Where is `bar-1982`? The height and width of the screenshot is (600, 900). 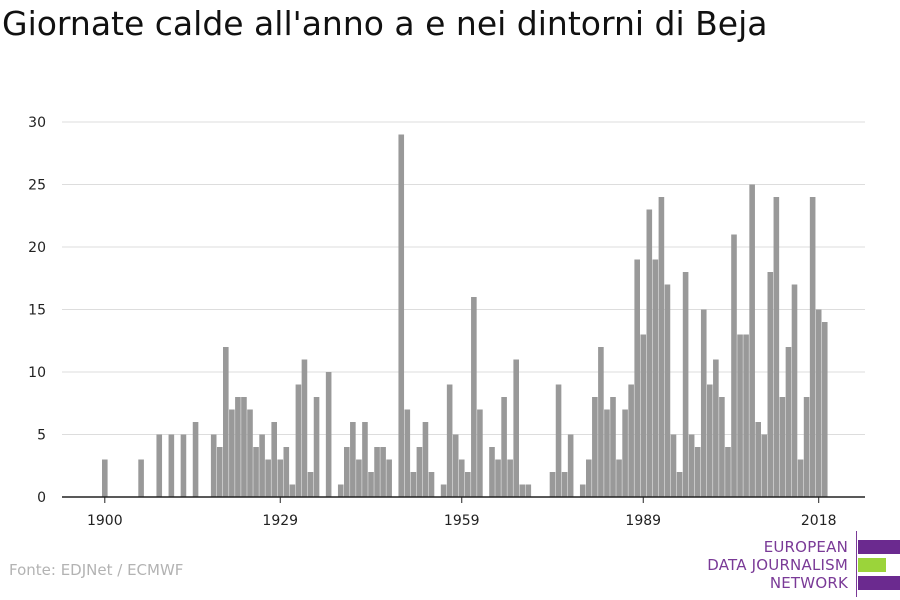
bar-1982 is located at coordinates (601, 422).